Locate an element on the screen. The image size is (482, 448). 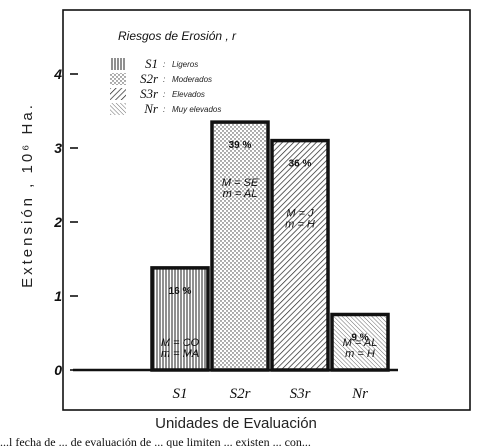
bar-percent-label: 39 % is located at coordinates (240, 145).